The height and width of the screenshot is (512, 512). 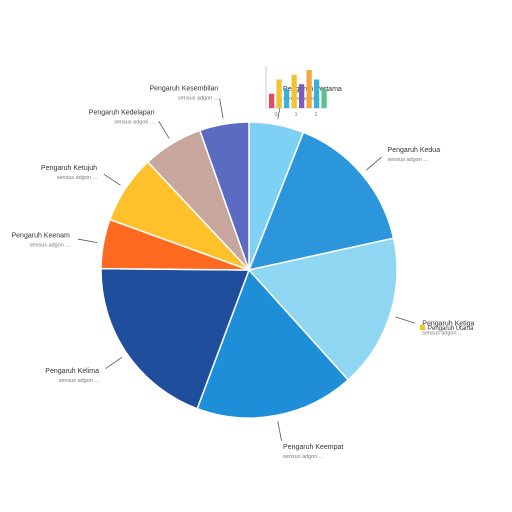 I want to click on inset-bar-chart: 0 1 2, so click(x=296, y=92).